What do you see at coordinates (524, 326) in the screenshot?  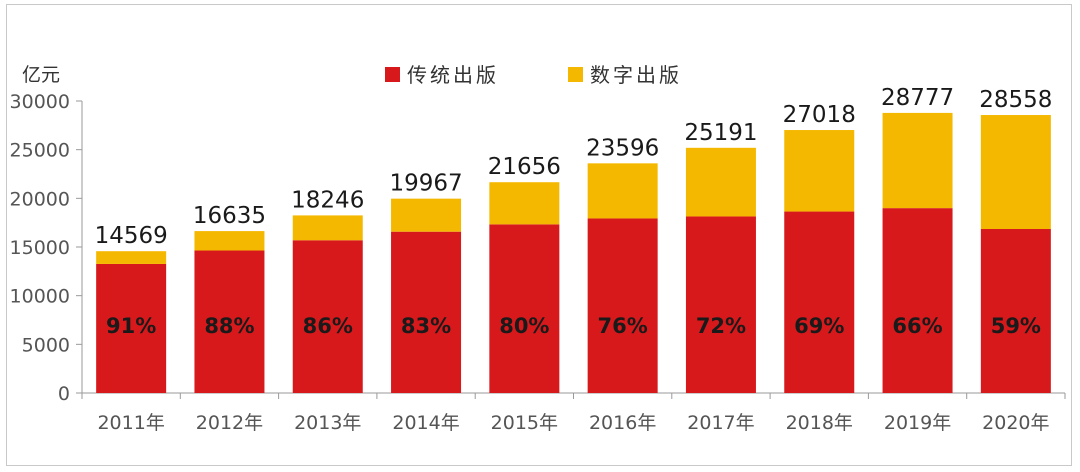 I see `share-label: 80%` at bounding box center [524, 326].